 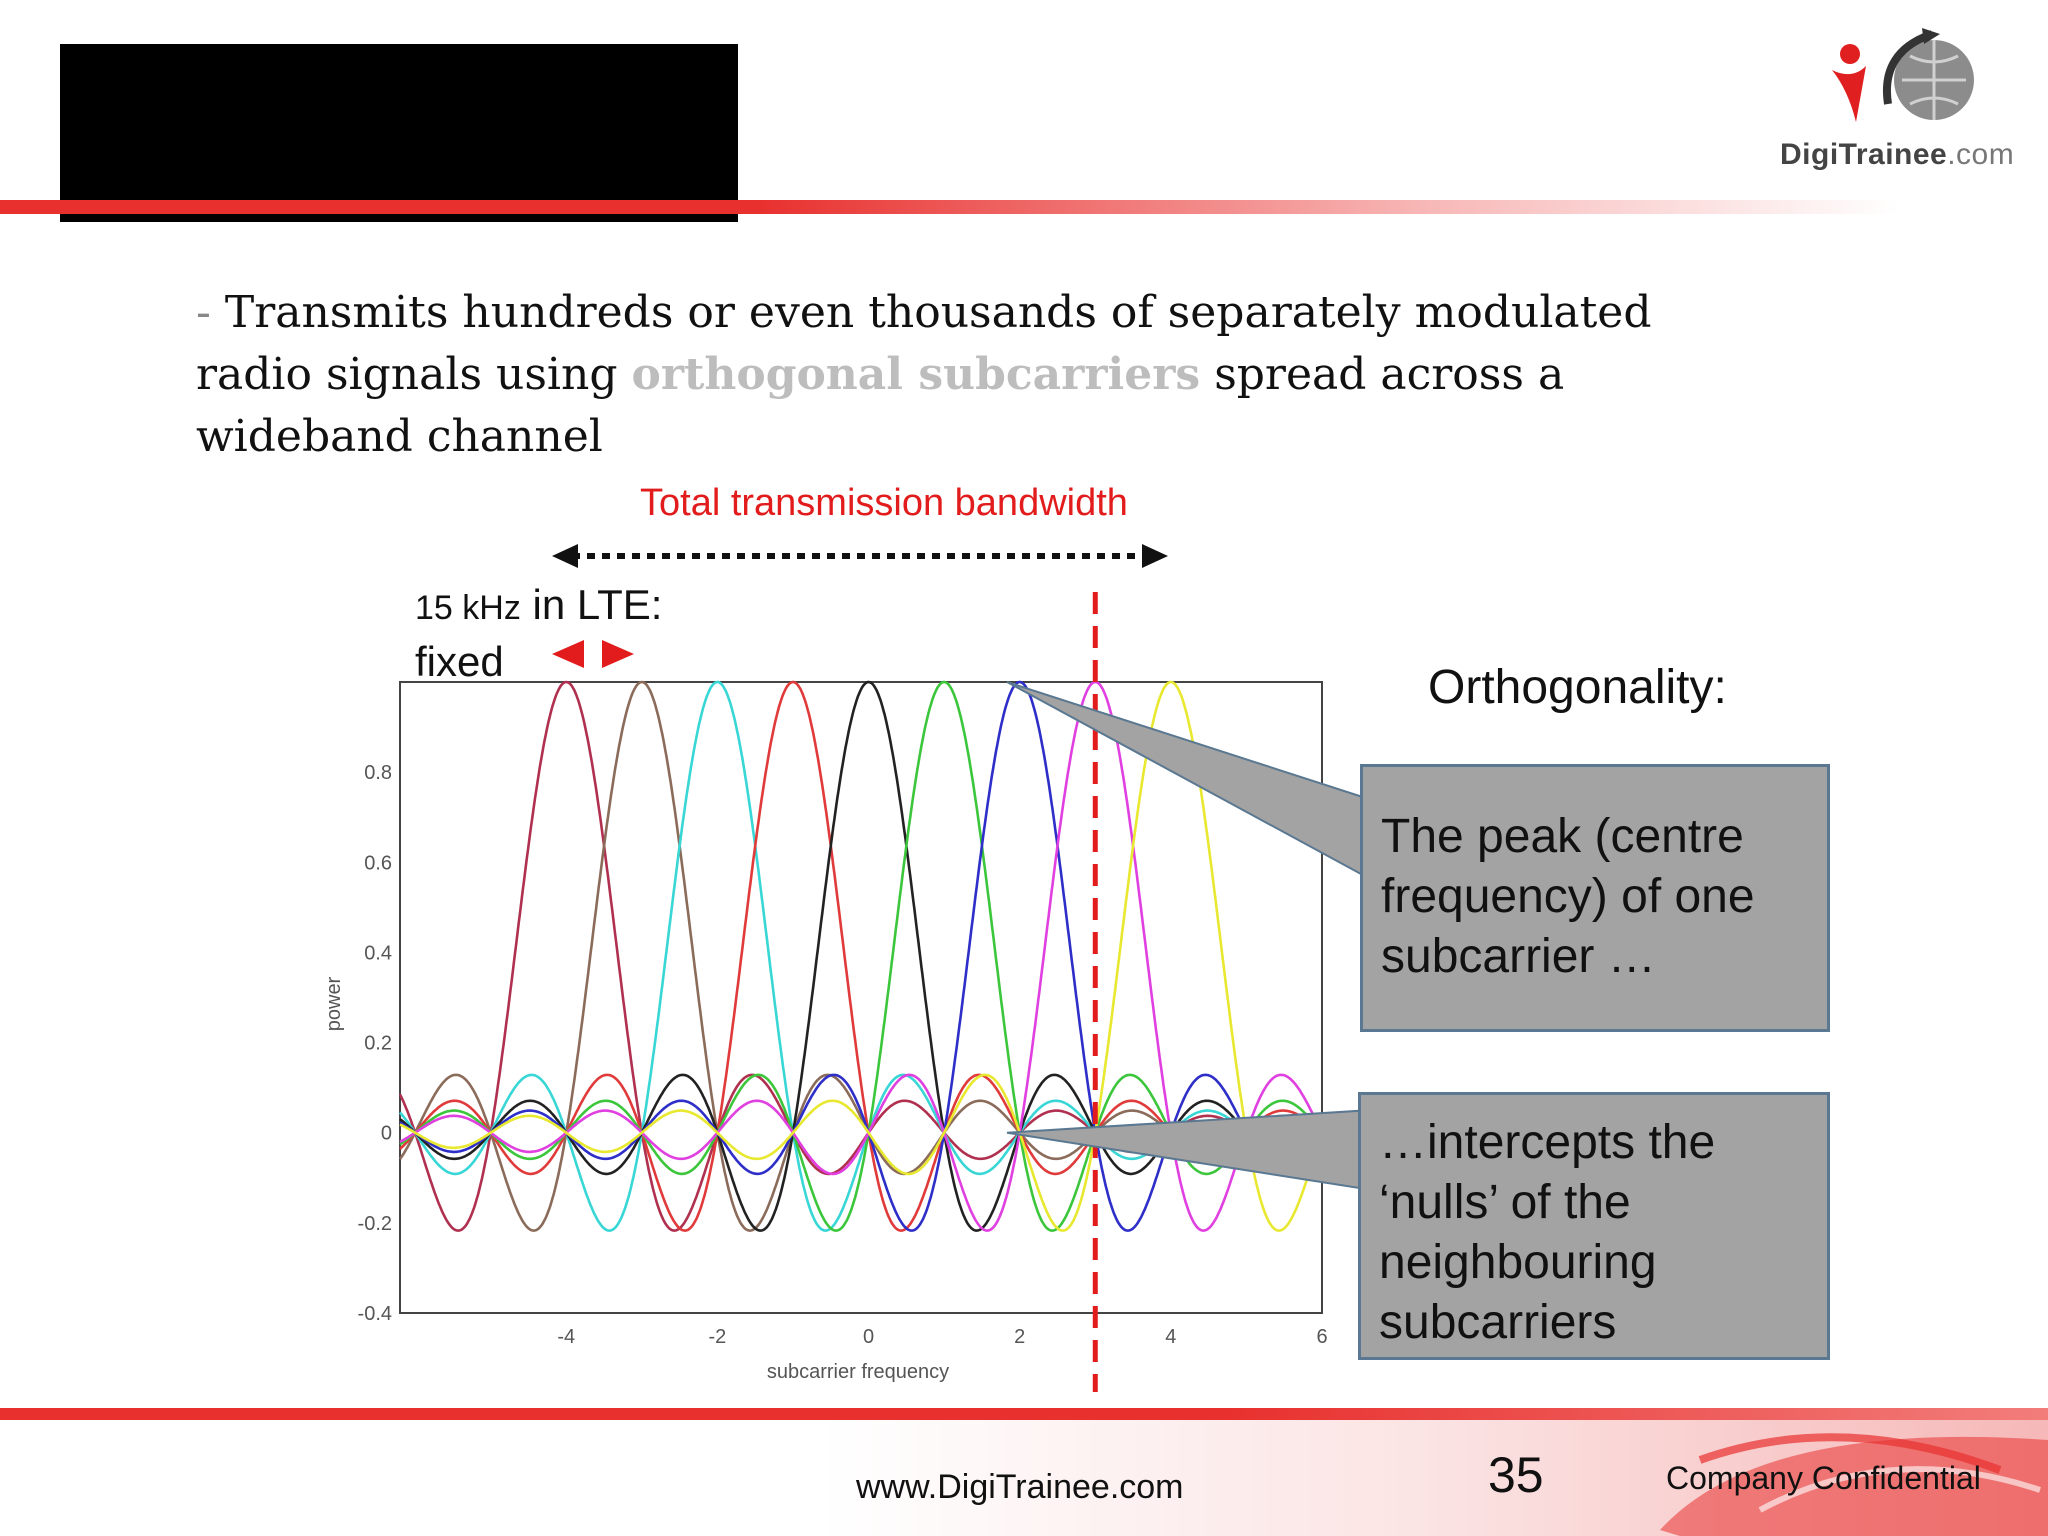 I want to click on spacing-rest: in LTE:, so click(x=591, y=604).